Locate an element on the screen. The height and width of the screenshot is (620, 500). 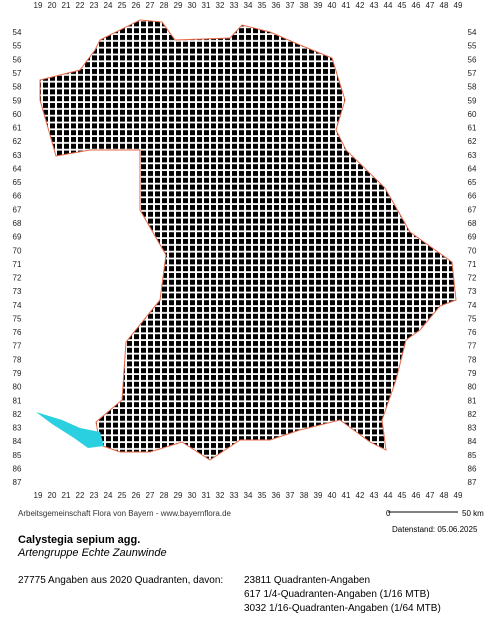
column-label: 29 is located at coordinates (178, 5).